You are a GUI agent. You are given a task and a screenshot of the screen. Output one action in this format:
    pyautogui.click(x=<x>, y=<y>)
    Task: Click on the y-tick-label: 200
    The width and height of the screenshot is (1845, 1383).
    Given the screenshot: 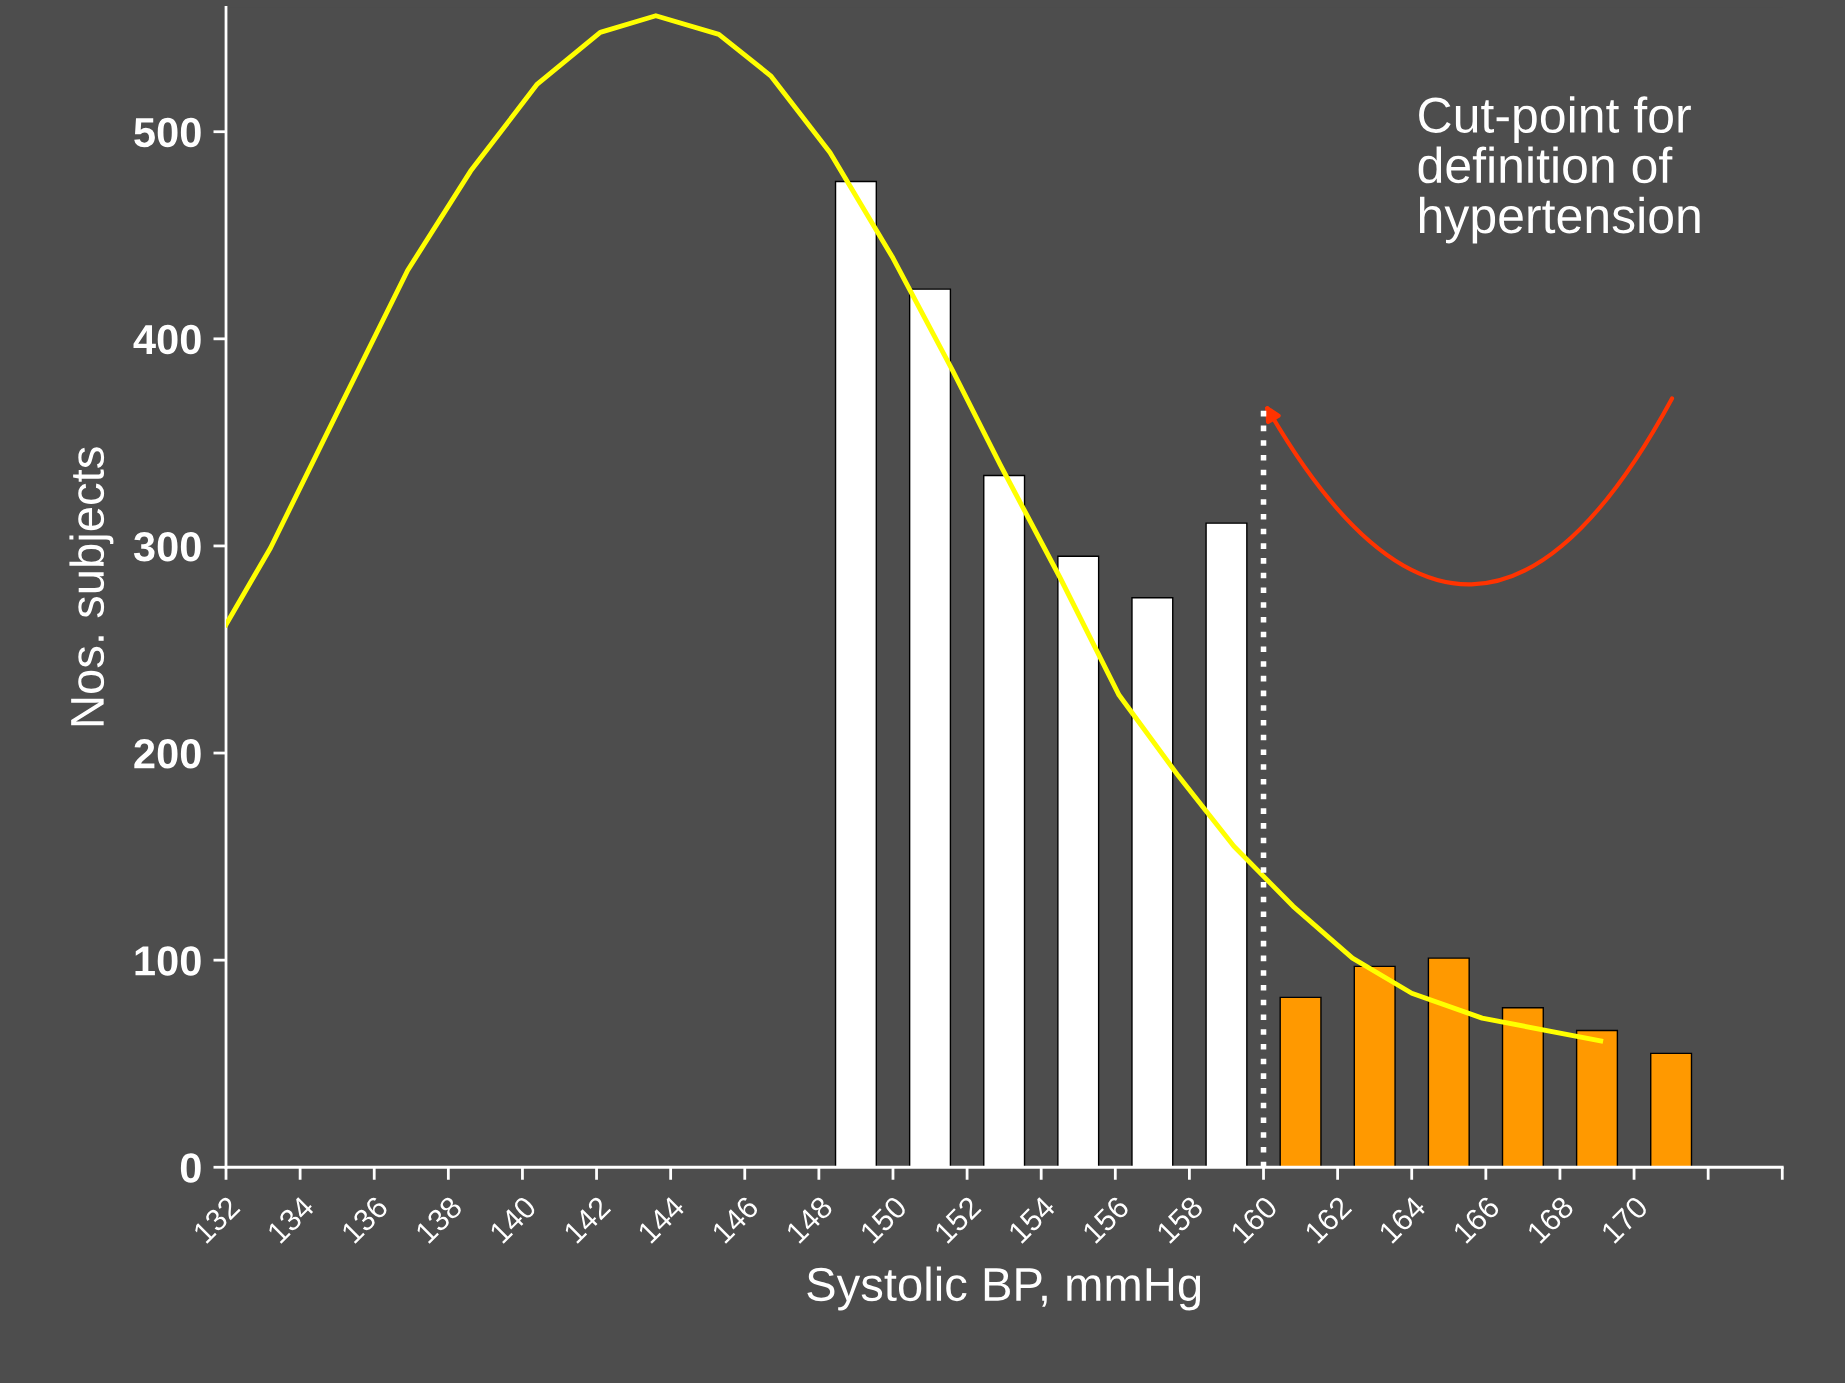 What is the action you would take?
    pyautogui.click(x=167, y=754)
    